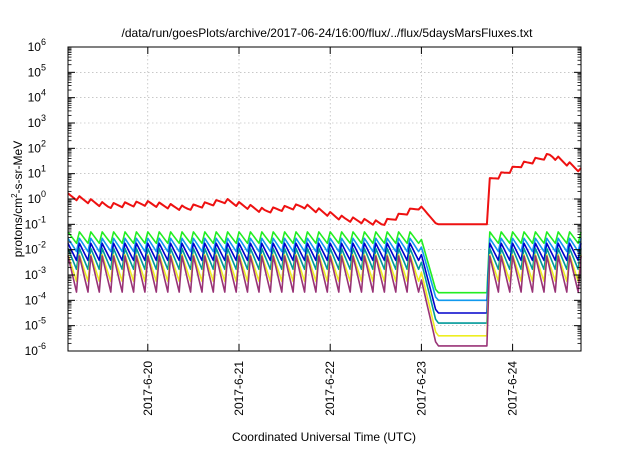 Image resolution: width=640 pixels, height=453 pixels. Describe the element at coordinates (37, 172) in the screenshot. I see `y-tick-label: 10¹` at that location.